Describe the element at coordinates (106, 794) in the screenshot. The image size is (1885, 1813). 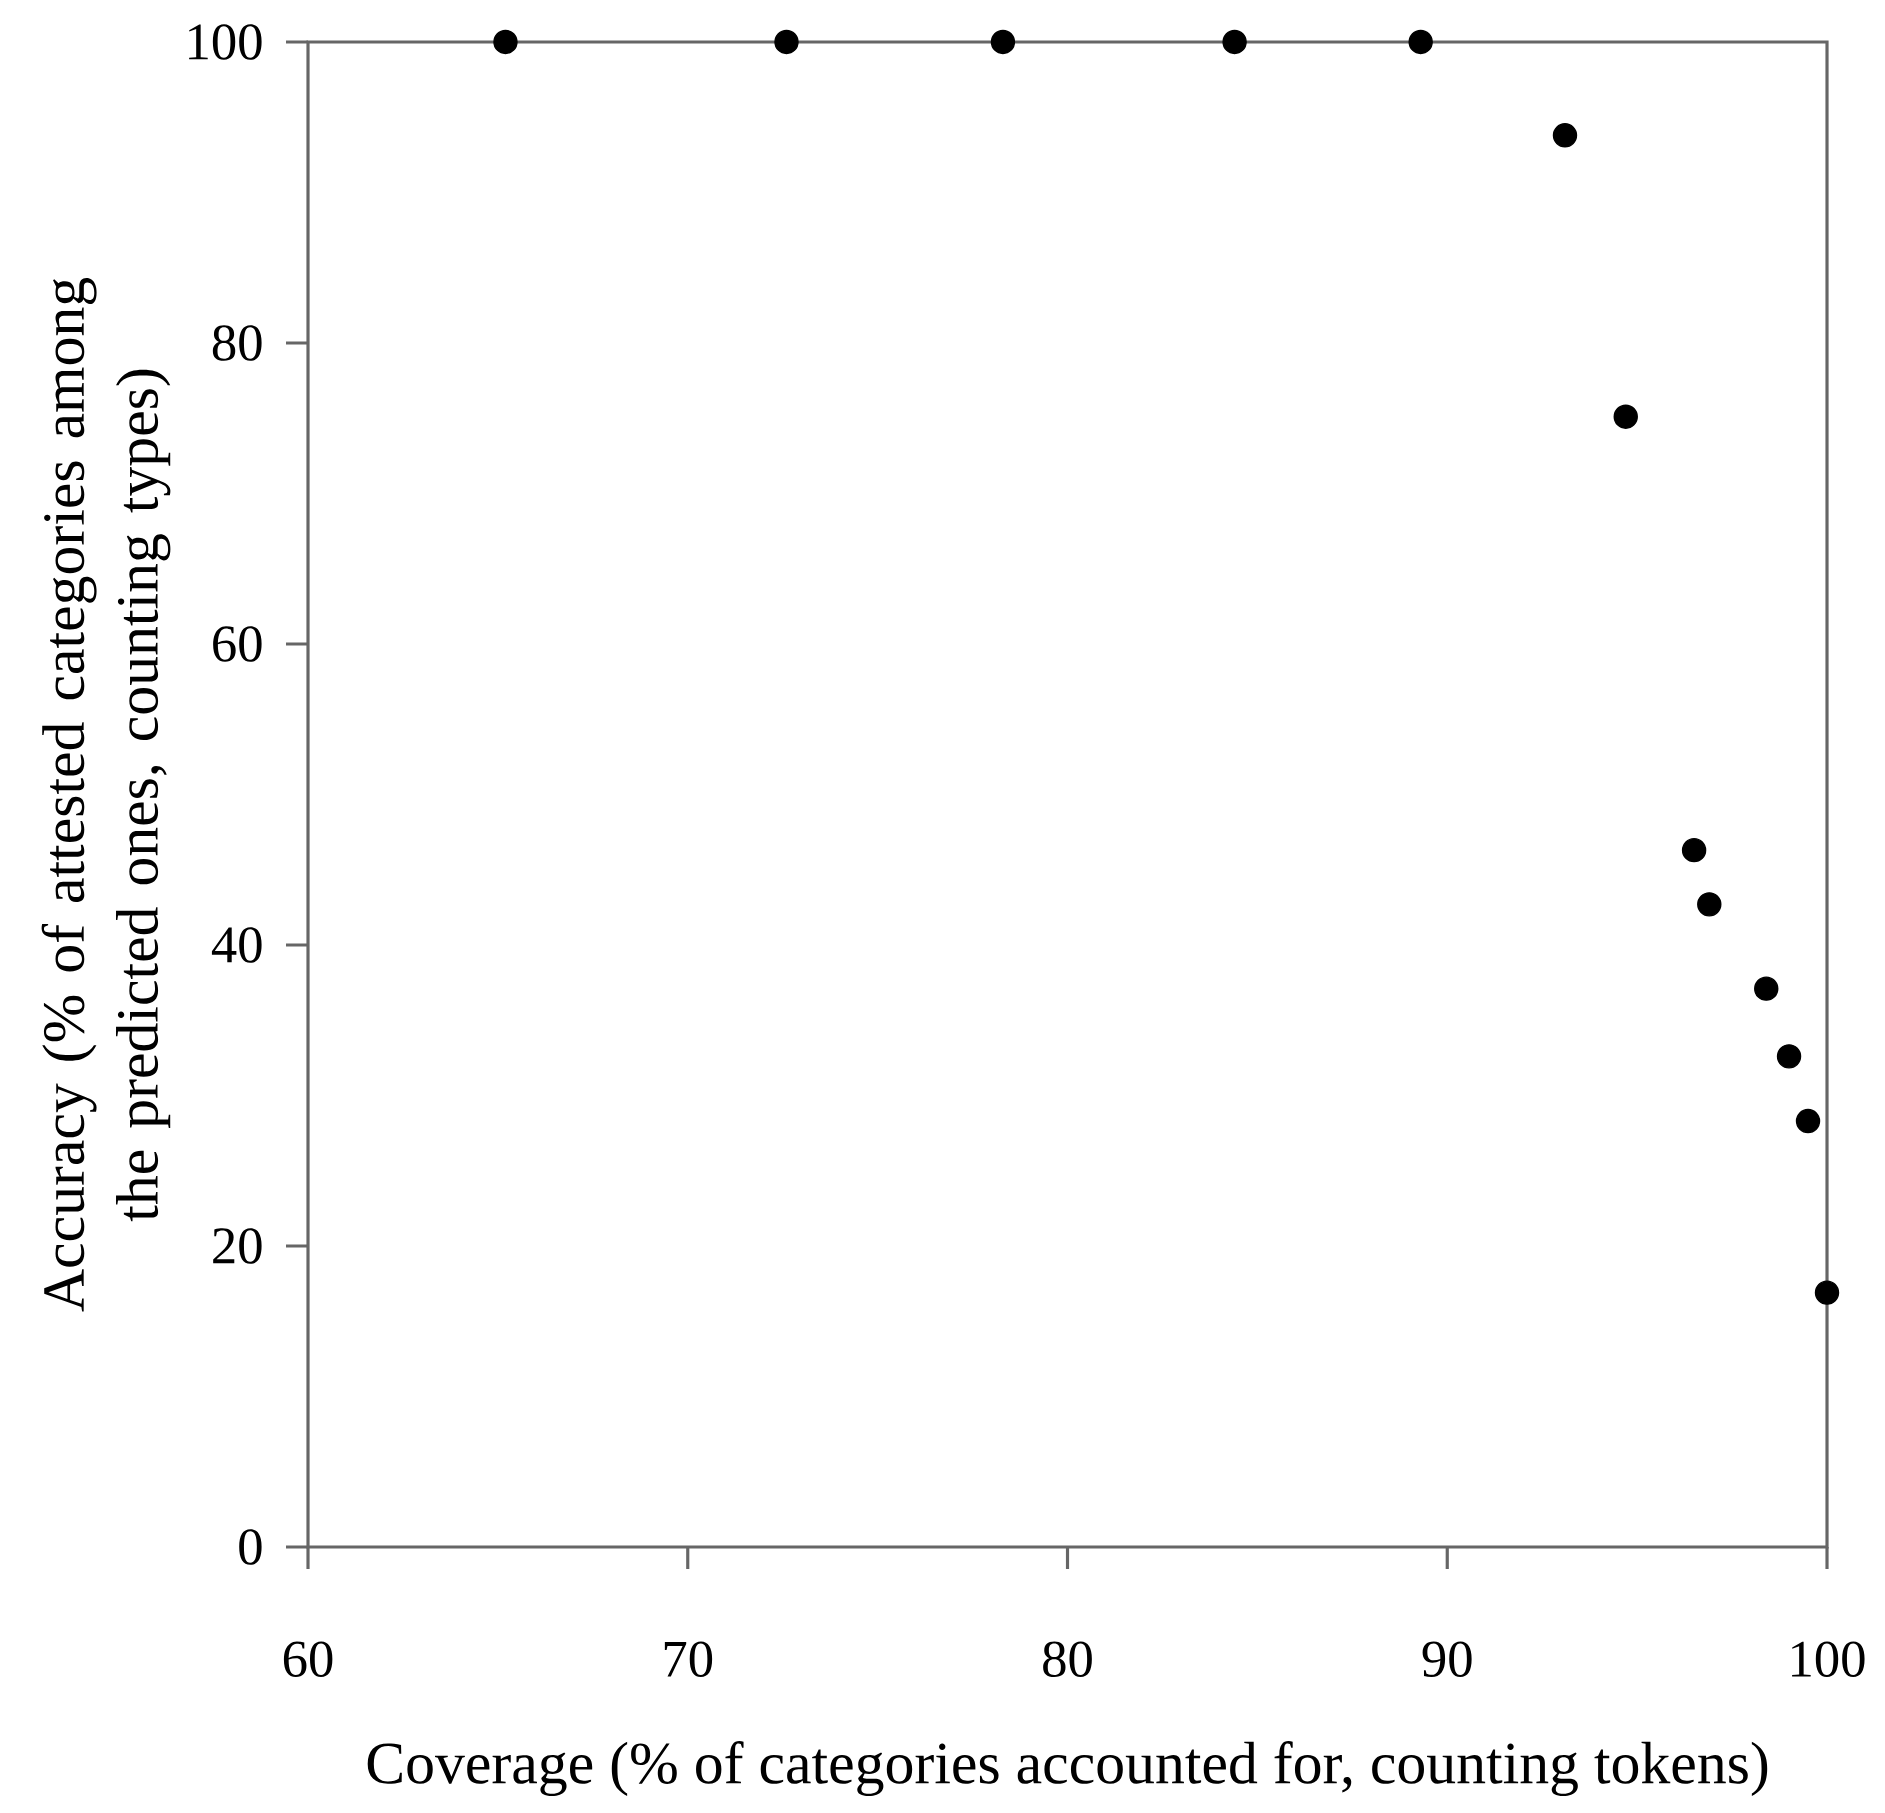
I see `y-axis-title: Accuracy (% of attested categories among the predicted ones, counting types)` at that location.